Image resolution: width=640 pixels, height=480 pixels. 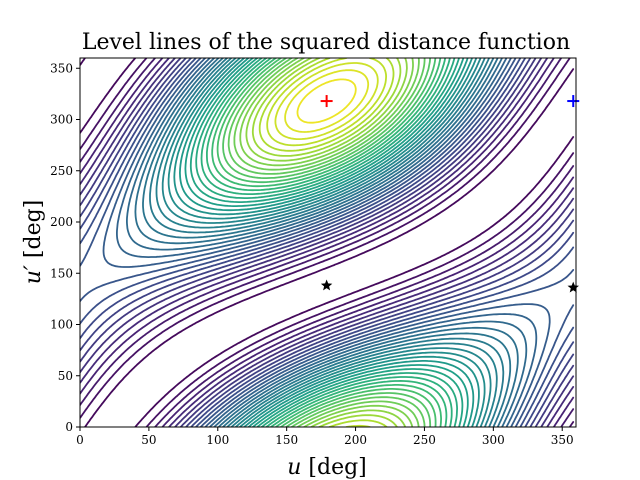 What do you see at coordinates (80, 440) in the screenshot?
I see `x-tick-label: 0` at bounding box center [80, 440].